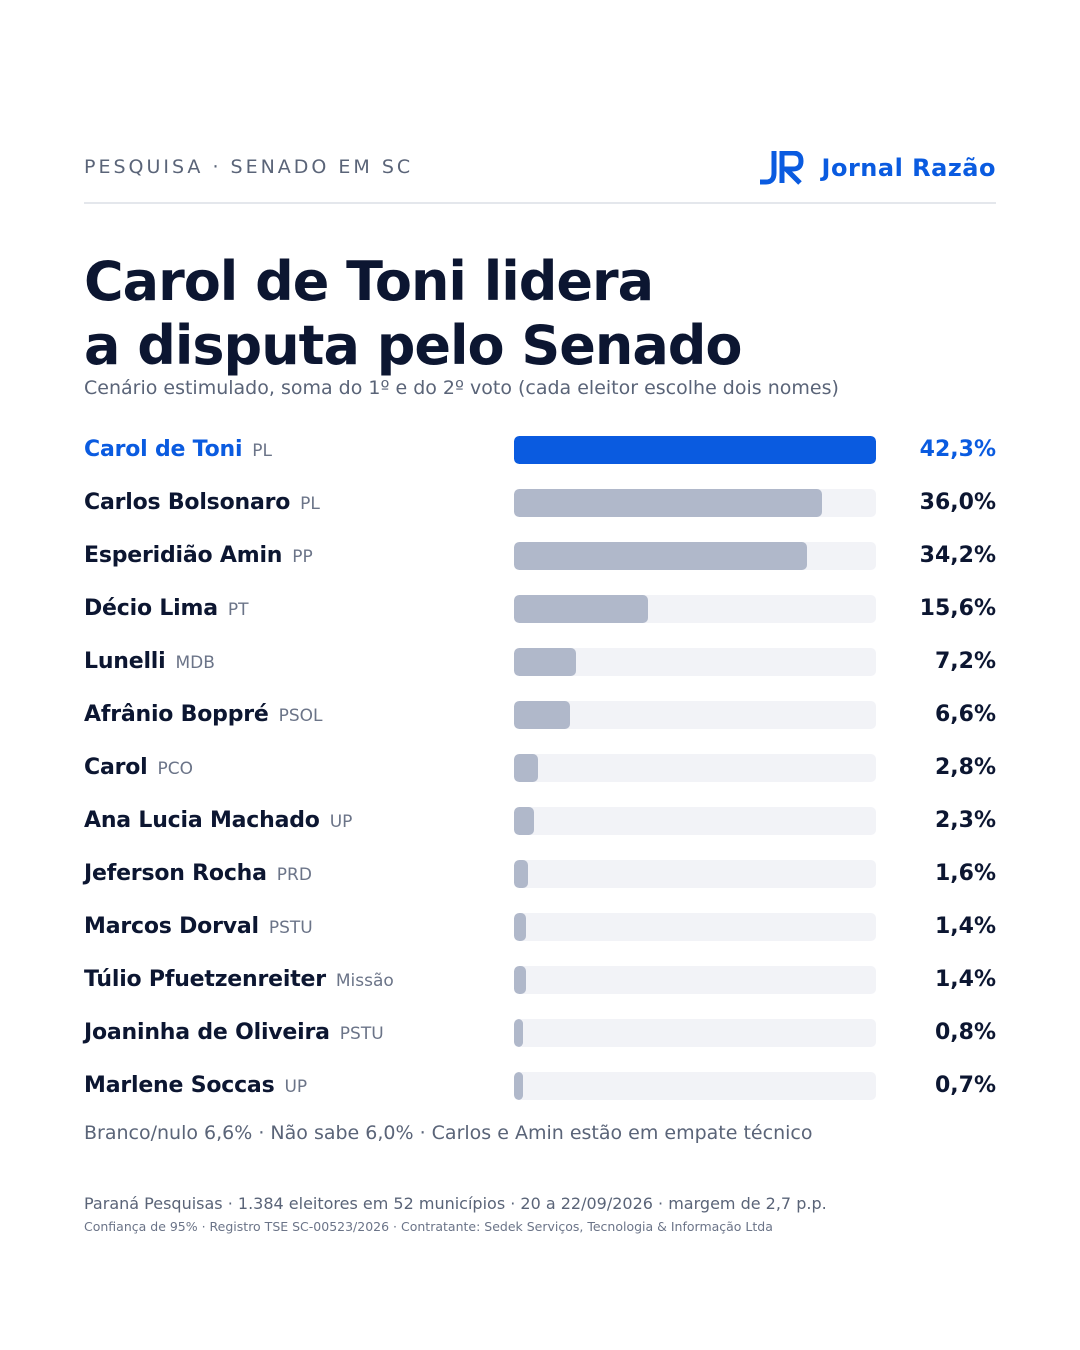 Image resolution: width=1080 pixels, height=1350 pixels. What do you see at coordinates (965, 1032) in the screenshot?
I see `value-label: 0,8%` at bounding box center [965, 1032].